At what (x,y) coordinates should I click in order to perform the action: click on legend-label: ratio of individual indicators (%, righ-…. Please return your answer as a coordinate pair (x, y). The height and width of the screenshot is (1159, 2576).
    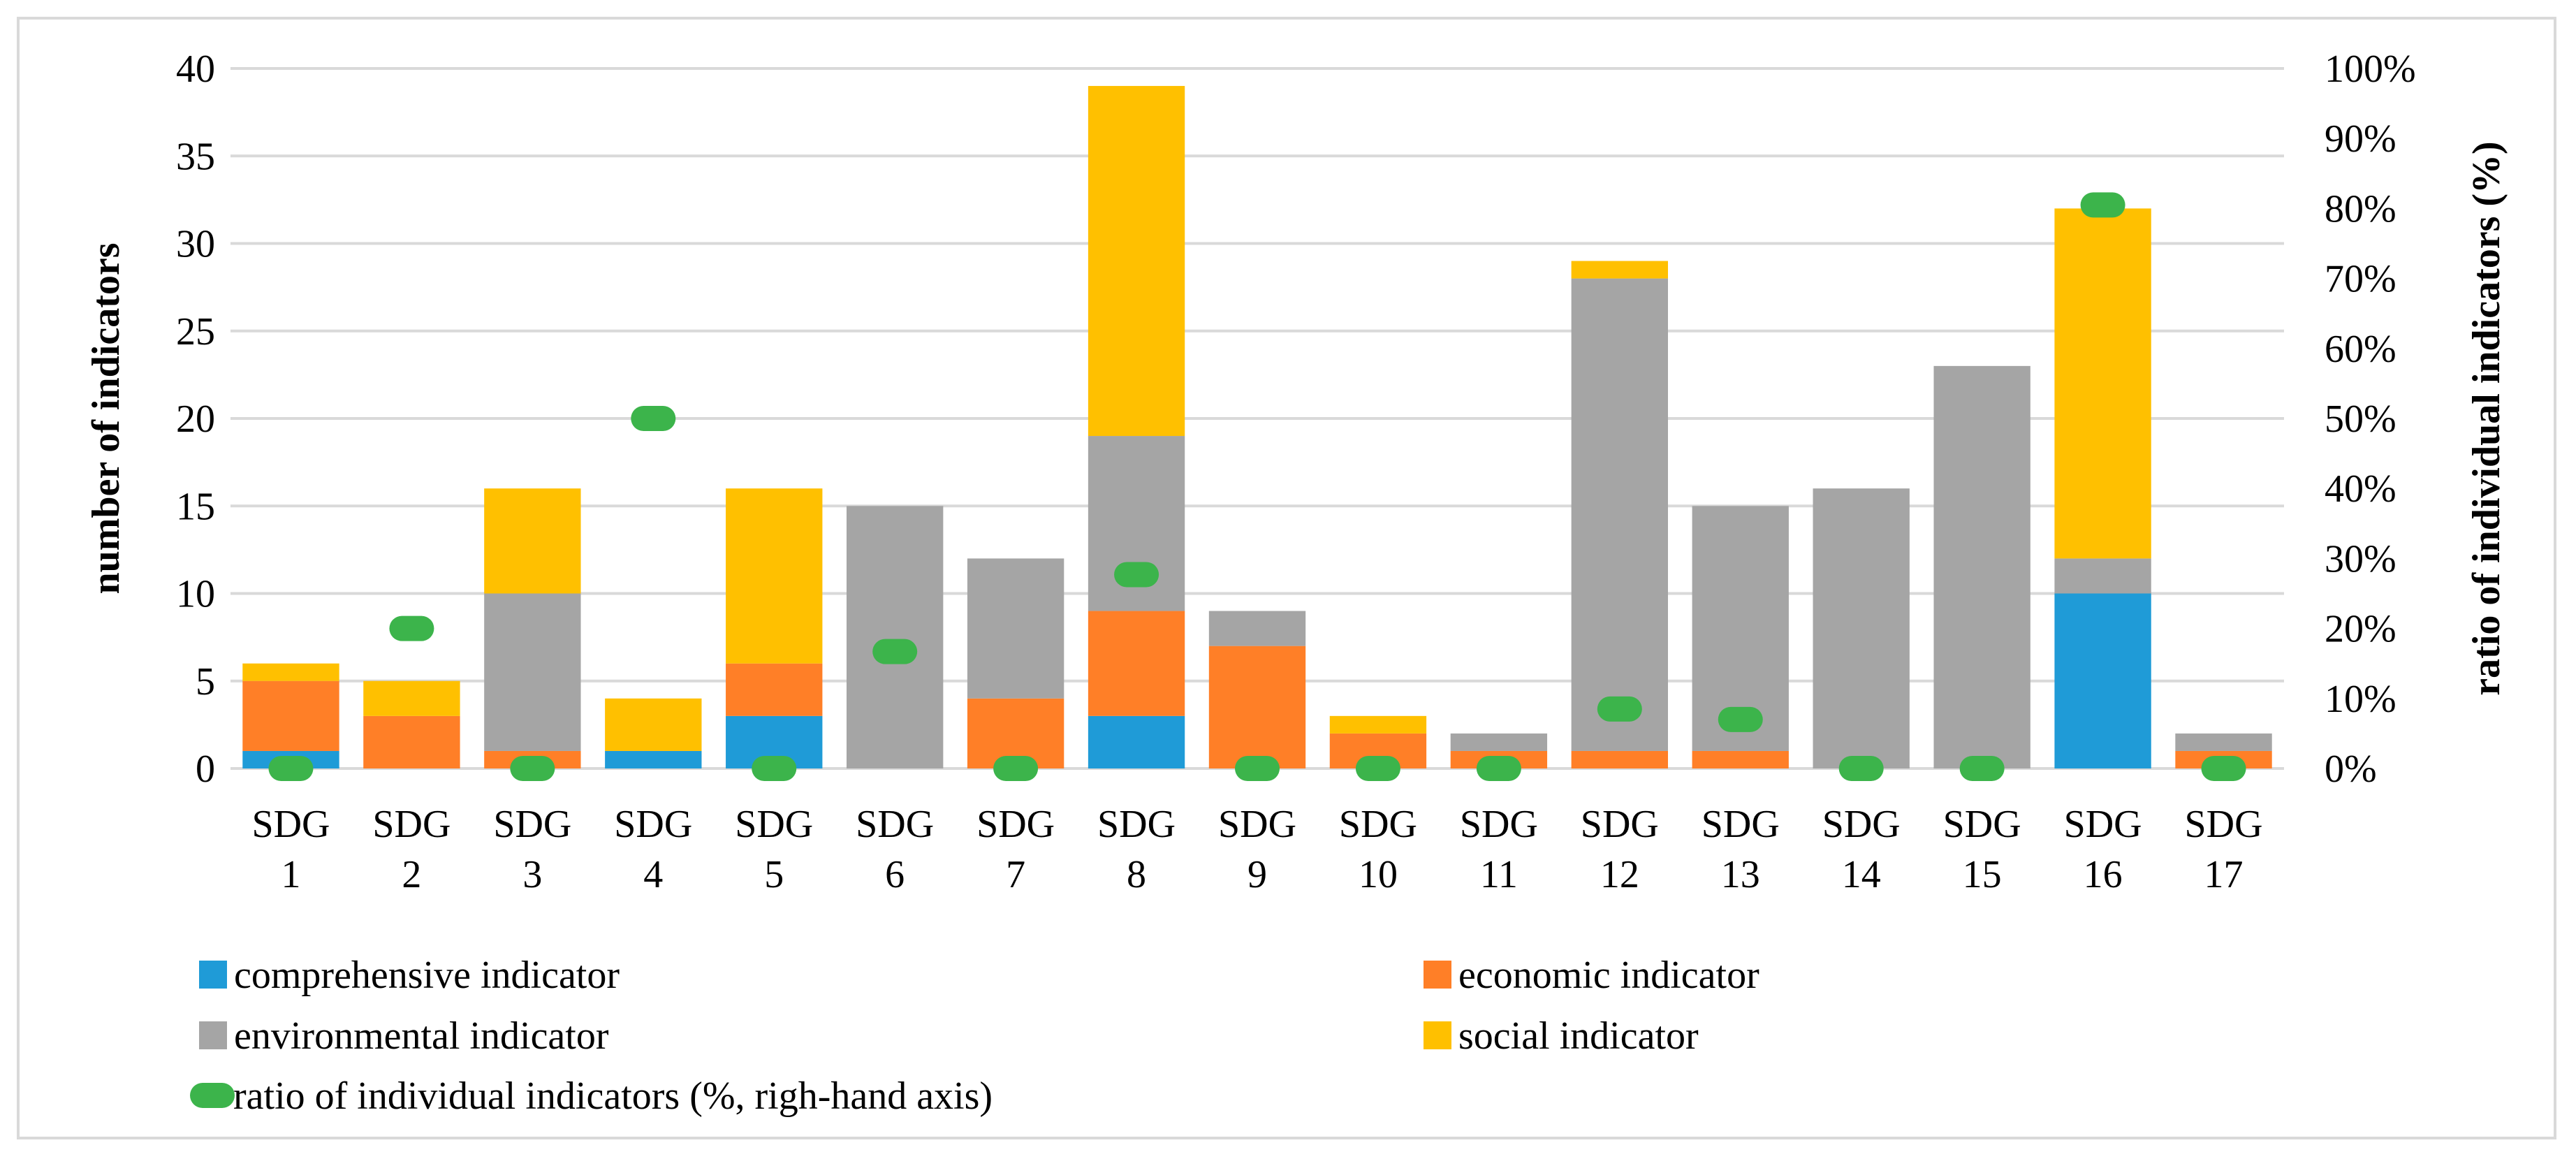
    Looking at the image, I should click on (613, 1096).